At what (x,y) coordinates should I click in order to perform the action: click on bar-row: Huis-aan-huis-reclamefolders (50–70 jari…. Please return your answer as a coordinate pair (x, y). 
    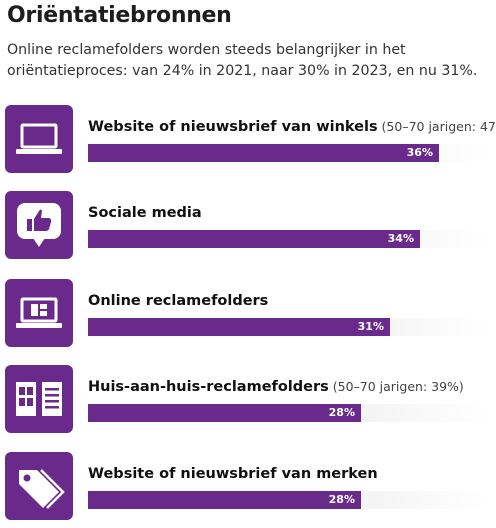
    Looking at the image, I should click on (248, 401).